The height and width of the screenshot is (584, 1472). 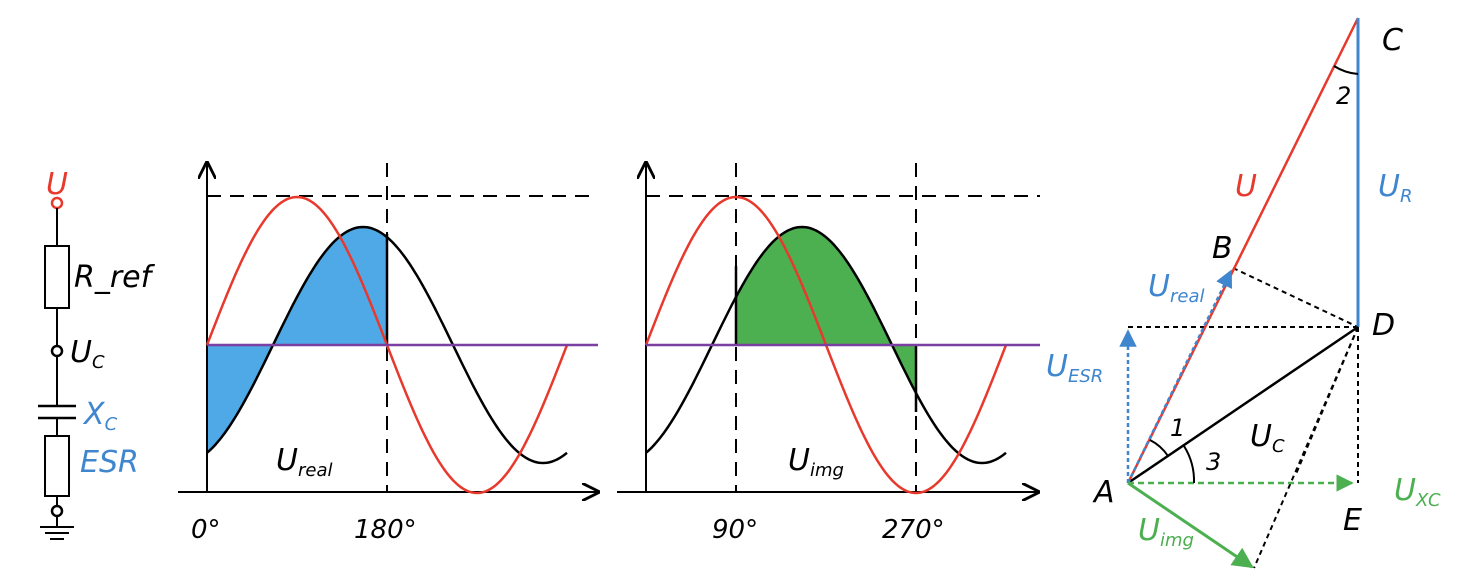 I want to click on ground-icon, so click(x=57, y=533).